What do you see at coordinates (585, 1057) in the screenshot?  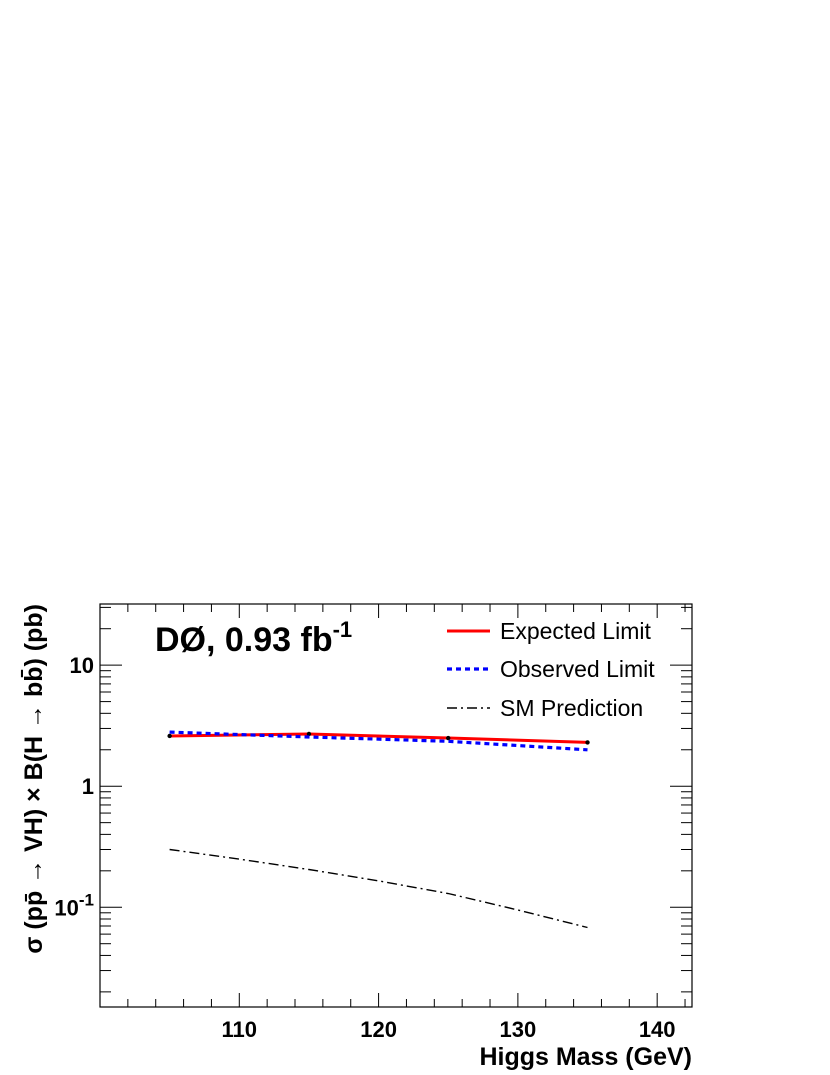 I see `x-axis-title: Higgs Mass (GeV)` at bounding box center [585, 1057].